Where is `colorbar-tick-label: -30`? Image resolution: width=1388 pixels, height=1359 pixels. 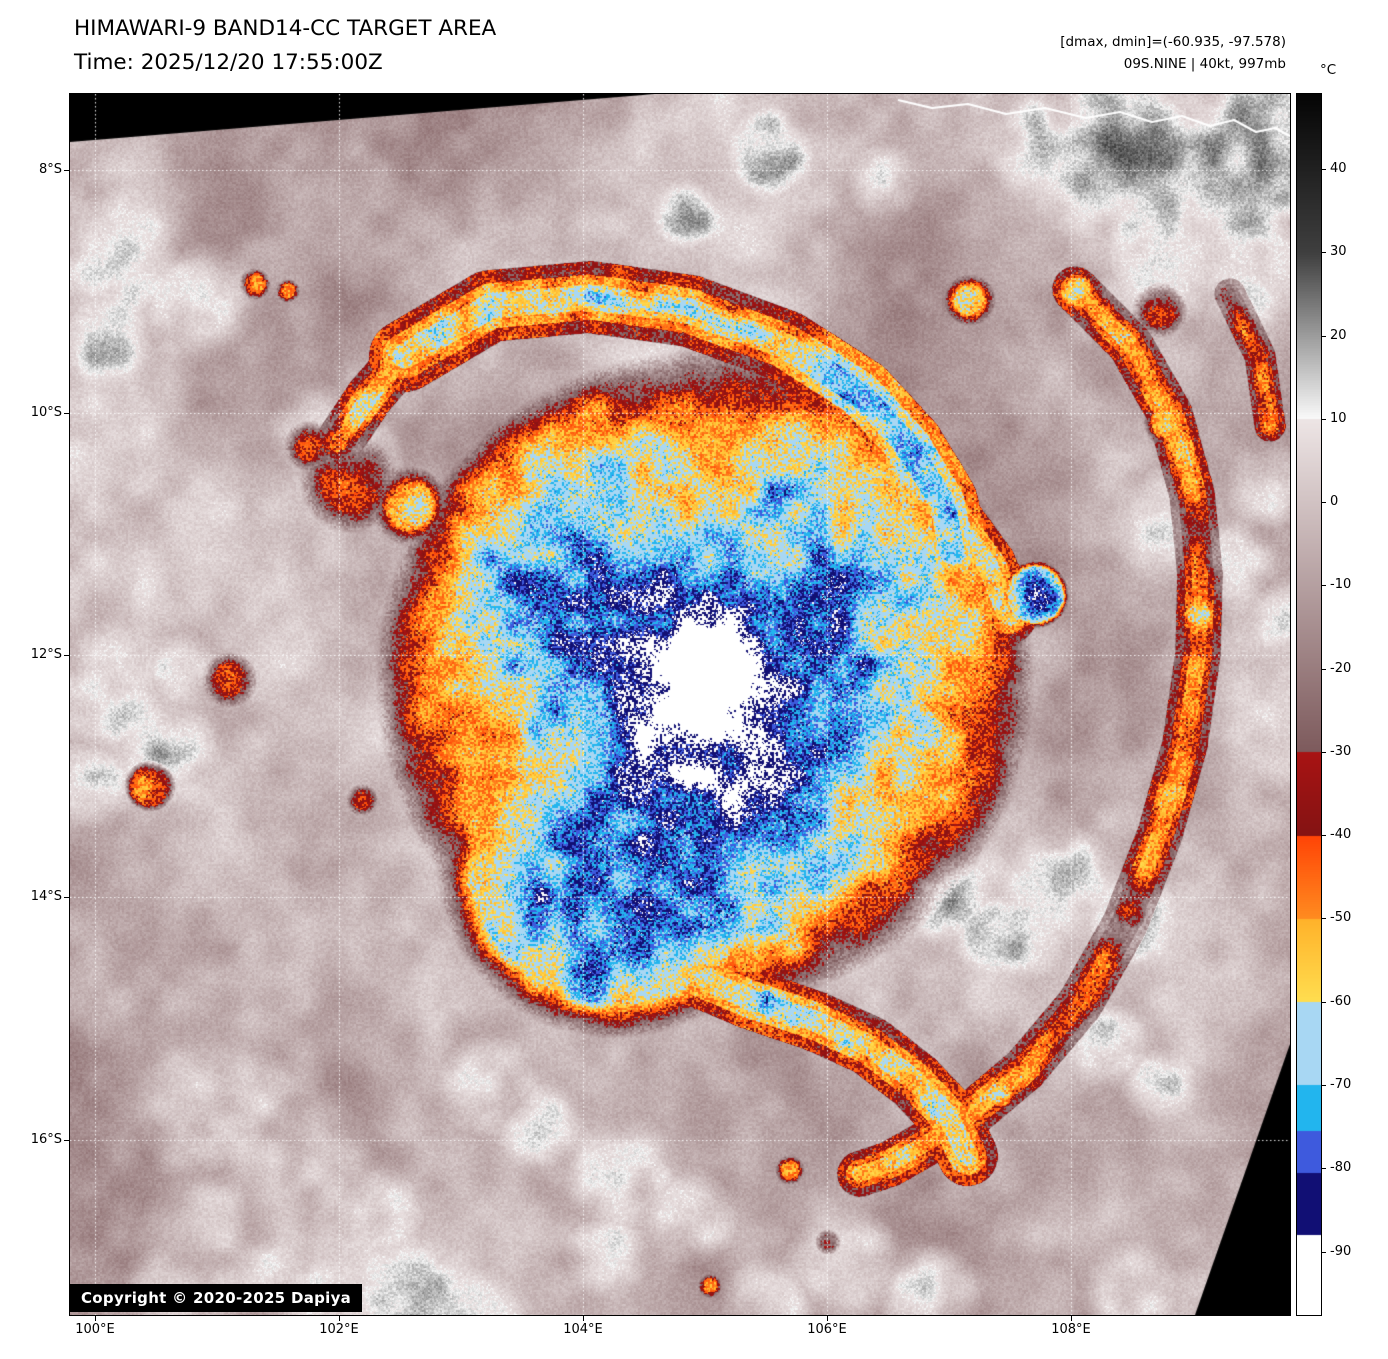
colorbar-tick-label: -30 is located at coordinates (1341, 751).